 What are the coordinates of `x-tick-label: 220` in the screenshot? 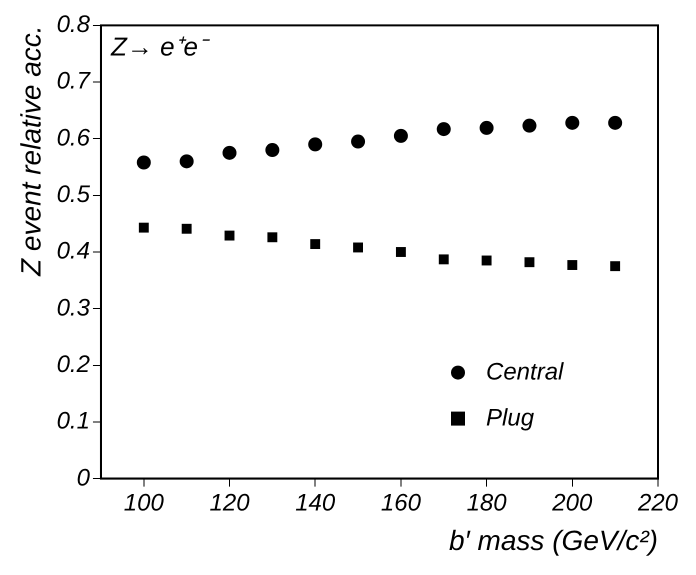 It's located at (657, 503).